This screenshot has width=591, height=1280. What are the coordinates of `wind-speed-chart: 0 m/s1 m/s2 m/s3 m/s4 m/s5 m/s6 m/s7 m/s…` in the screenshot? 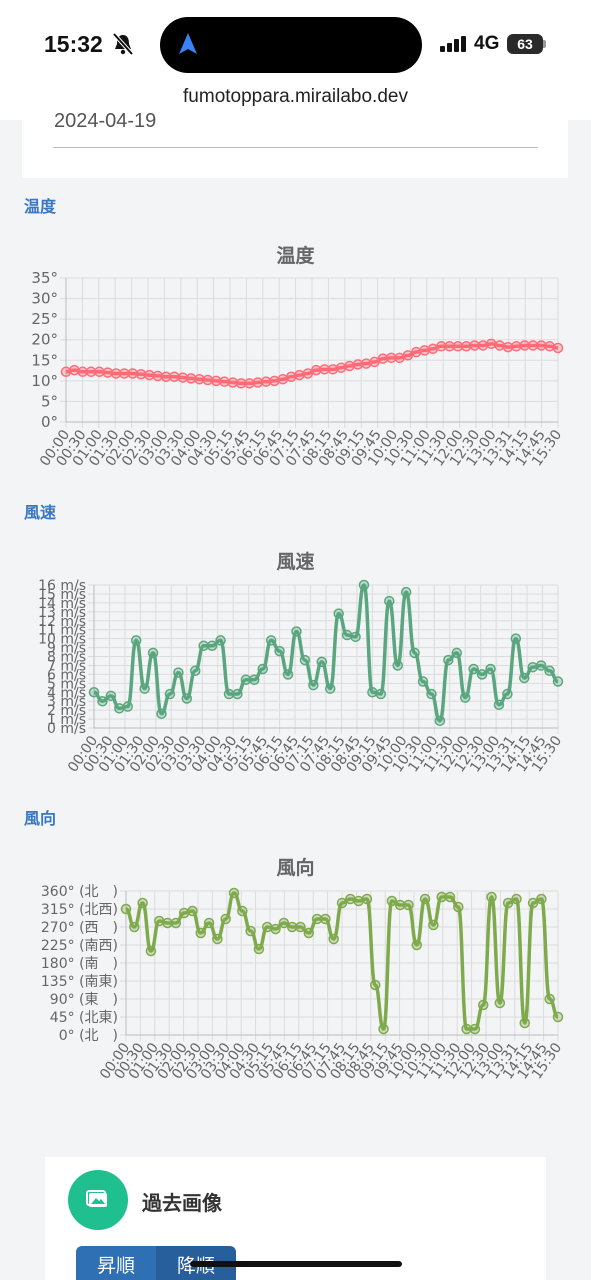 It's located at (301, 676).